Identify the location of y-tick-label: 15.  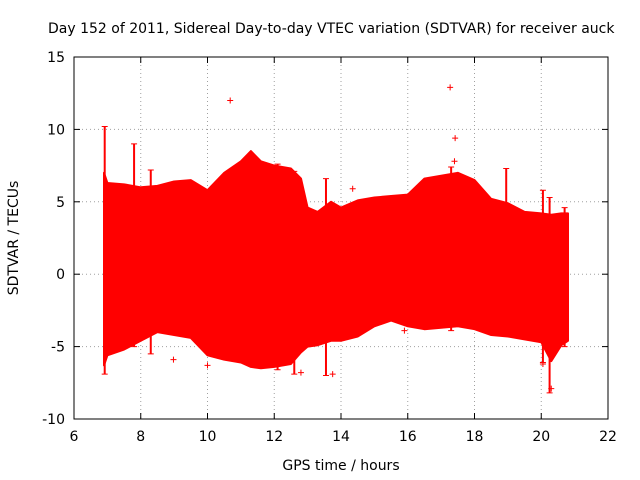
(56, 58).